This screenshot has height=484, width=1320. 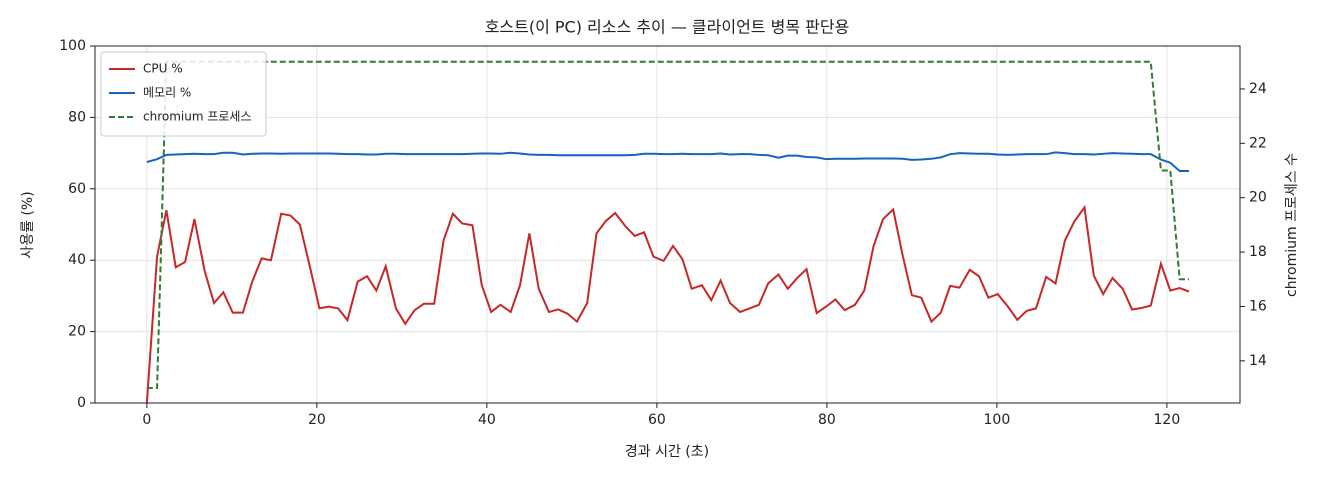 What do you see at coordinates (1167, 420) in the screenshot?
I see `x-tick-label: 120` at bounding box center [1167, 420].